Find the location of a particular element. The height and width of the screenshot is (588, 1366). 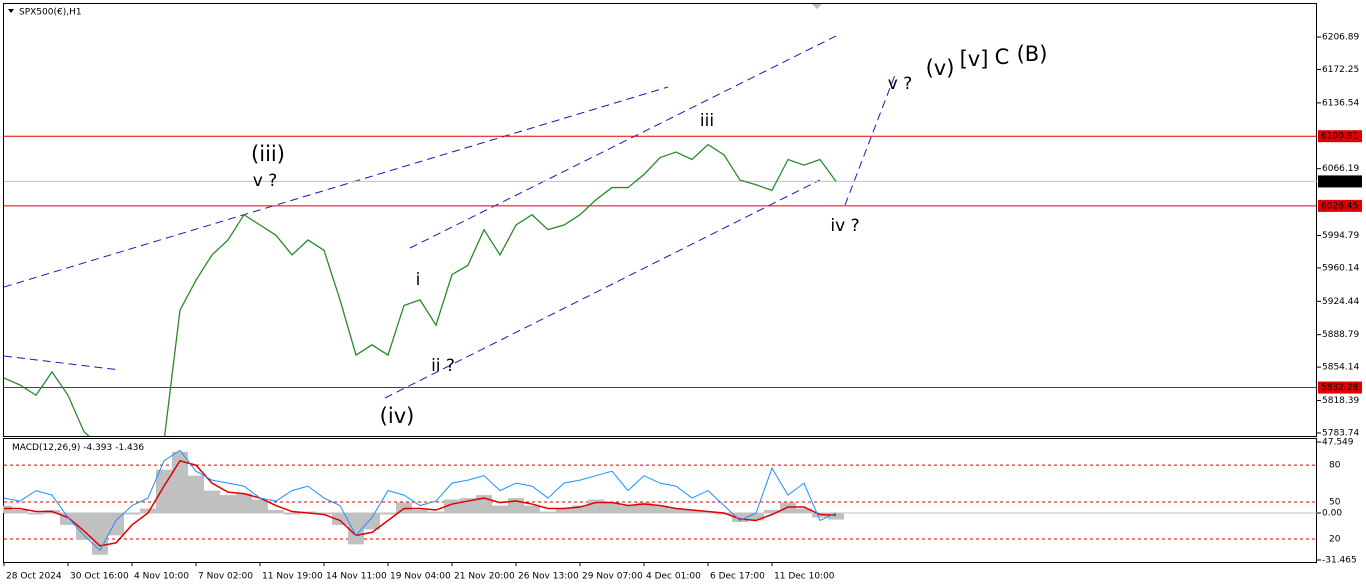

y-tick-label: 5994.79 is located at coordinates (1340, 236).